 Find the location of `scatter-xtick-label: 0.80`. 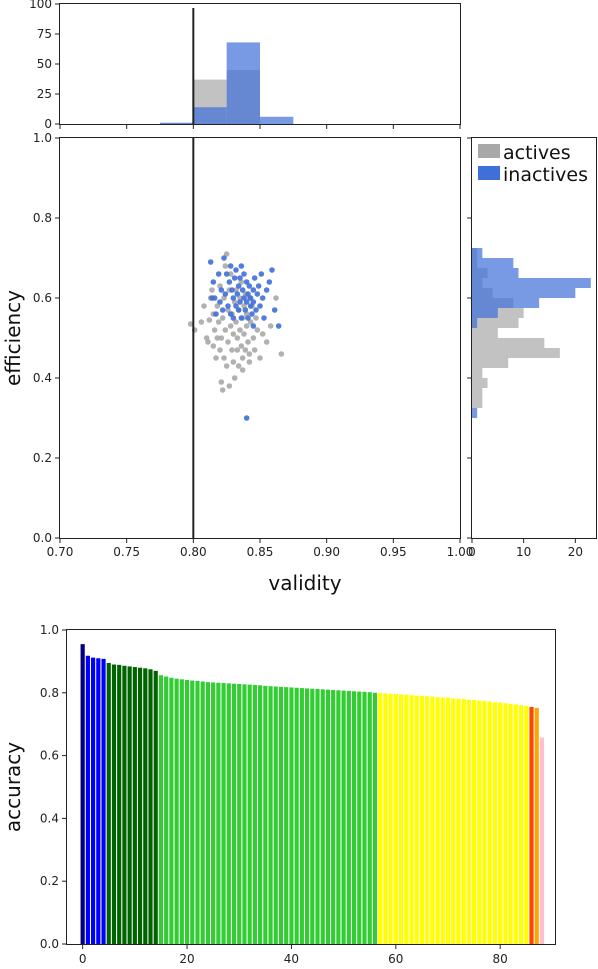

scatter-xtick-label: 0.80 is located at coordinates (193, 552).